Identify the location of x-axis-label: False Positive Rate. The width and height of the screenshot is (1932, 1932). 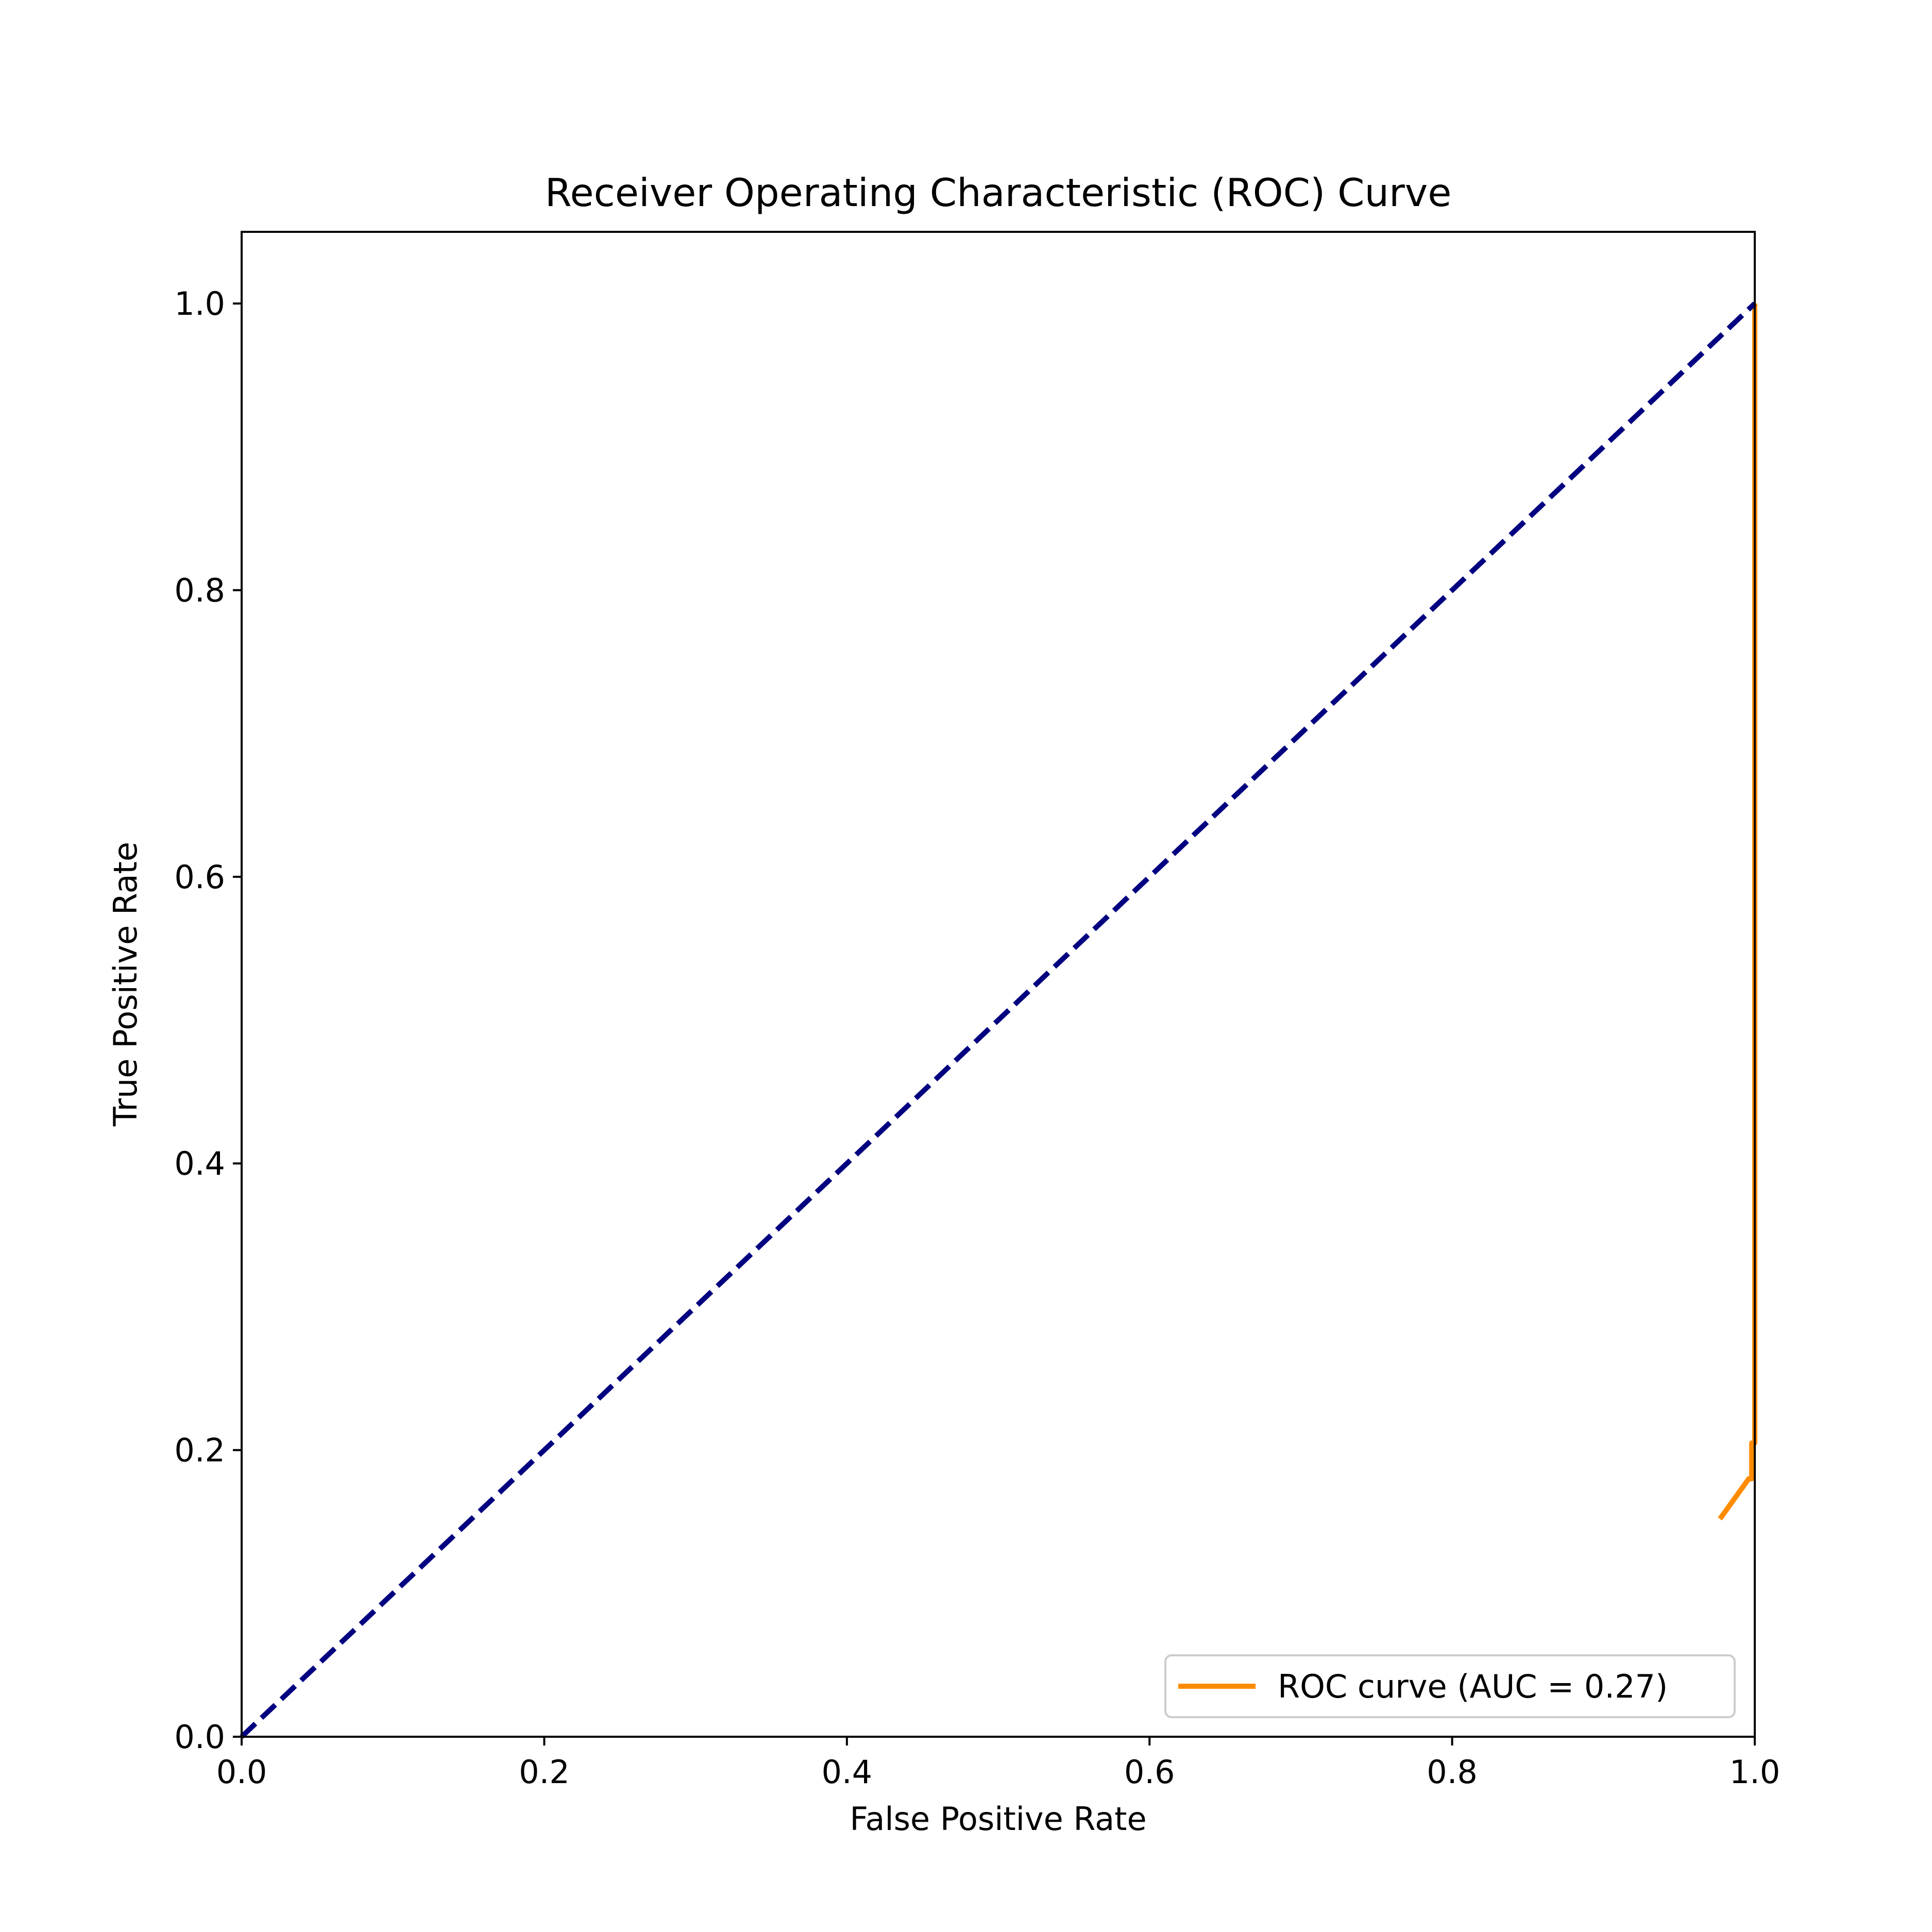
(998, 1819).